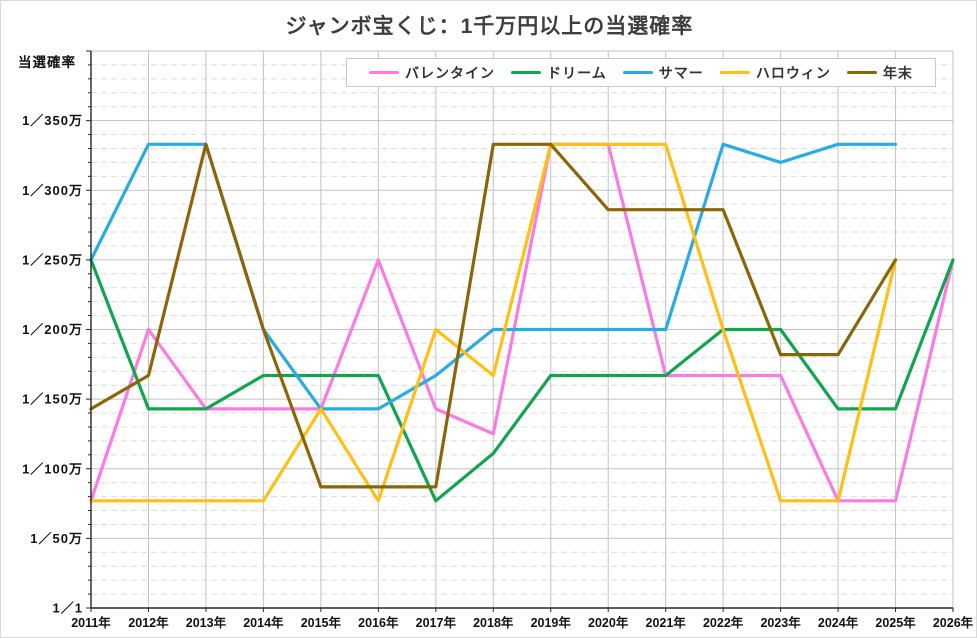  What do you see at coordinates (895, 622) in the screenshot?
I see `x-tick-label: 2025年` at bounding box center [895, 622].